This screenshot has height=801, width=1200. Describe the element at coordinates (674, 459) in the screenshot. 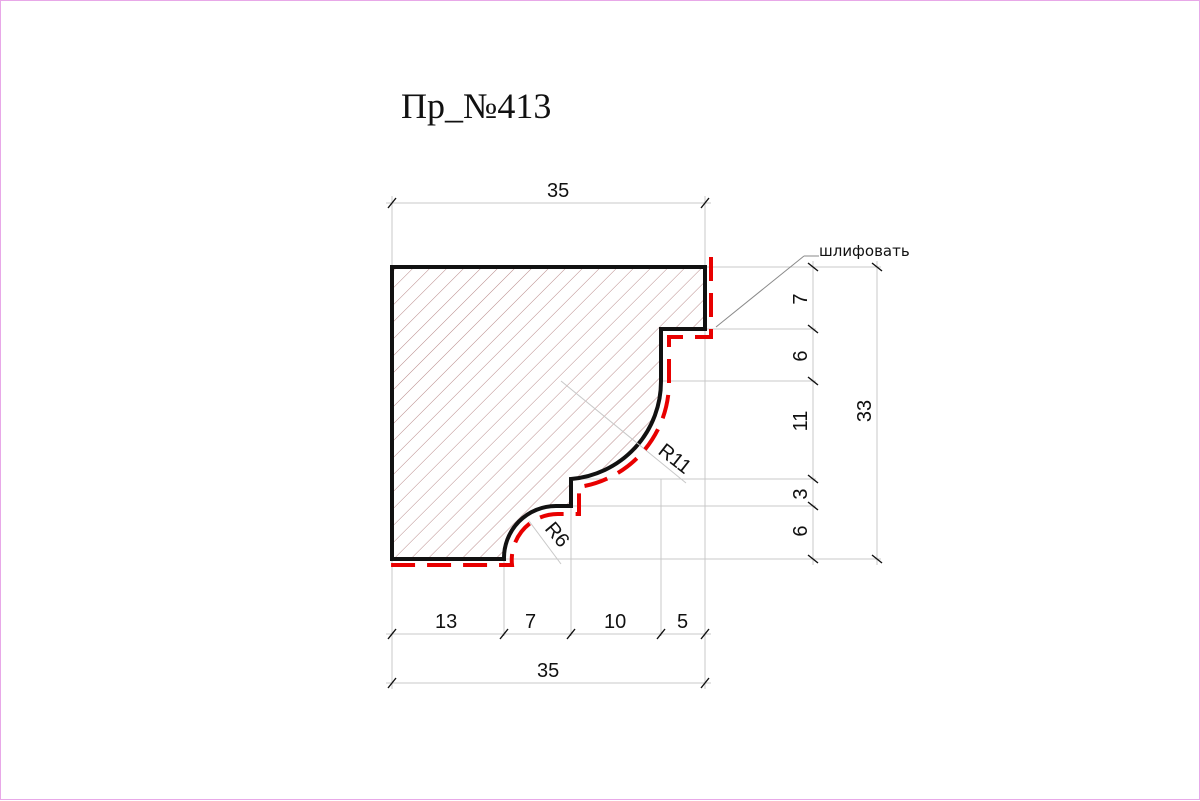

I see `radius-large-label: R11` at that location.